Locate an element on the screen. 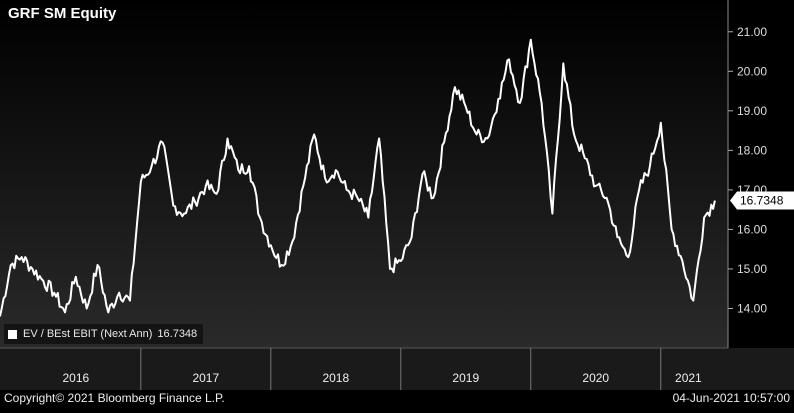  y-tick-label: 15.00 is located at coordinates (752, 269).